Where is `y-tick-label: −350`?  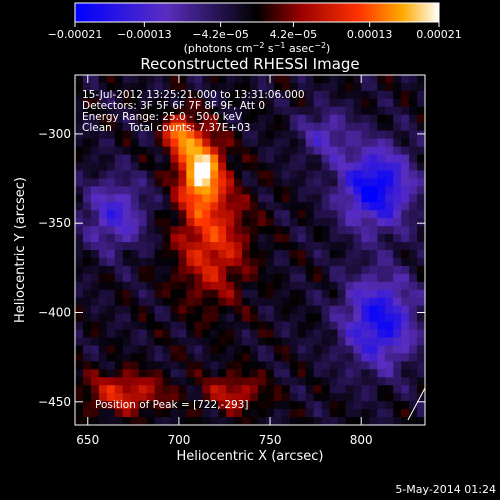 y-tick-label: −350 is located at coordinates (54, 223).